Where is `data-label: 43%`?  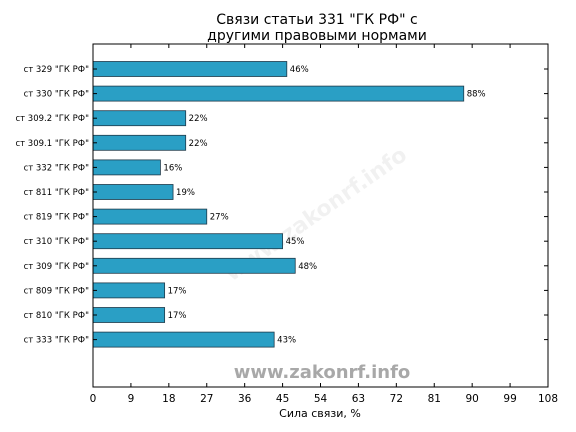 data-label: 43% is located at coordinates (286, 341).